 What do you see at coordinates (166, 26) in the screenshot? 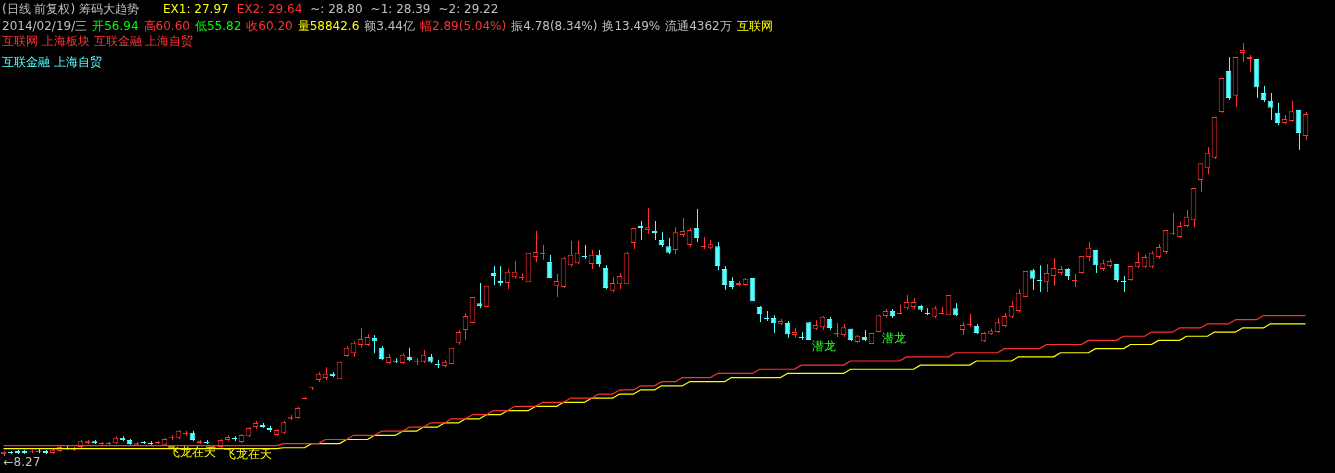
I see `text: 高60.60` at bounding box center [166, 26].